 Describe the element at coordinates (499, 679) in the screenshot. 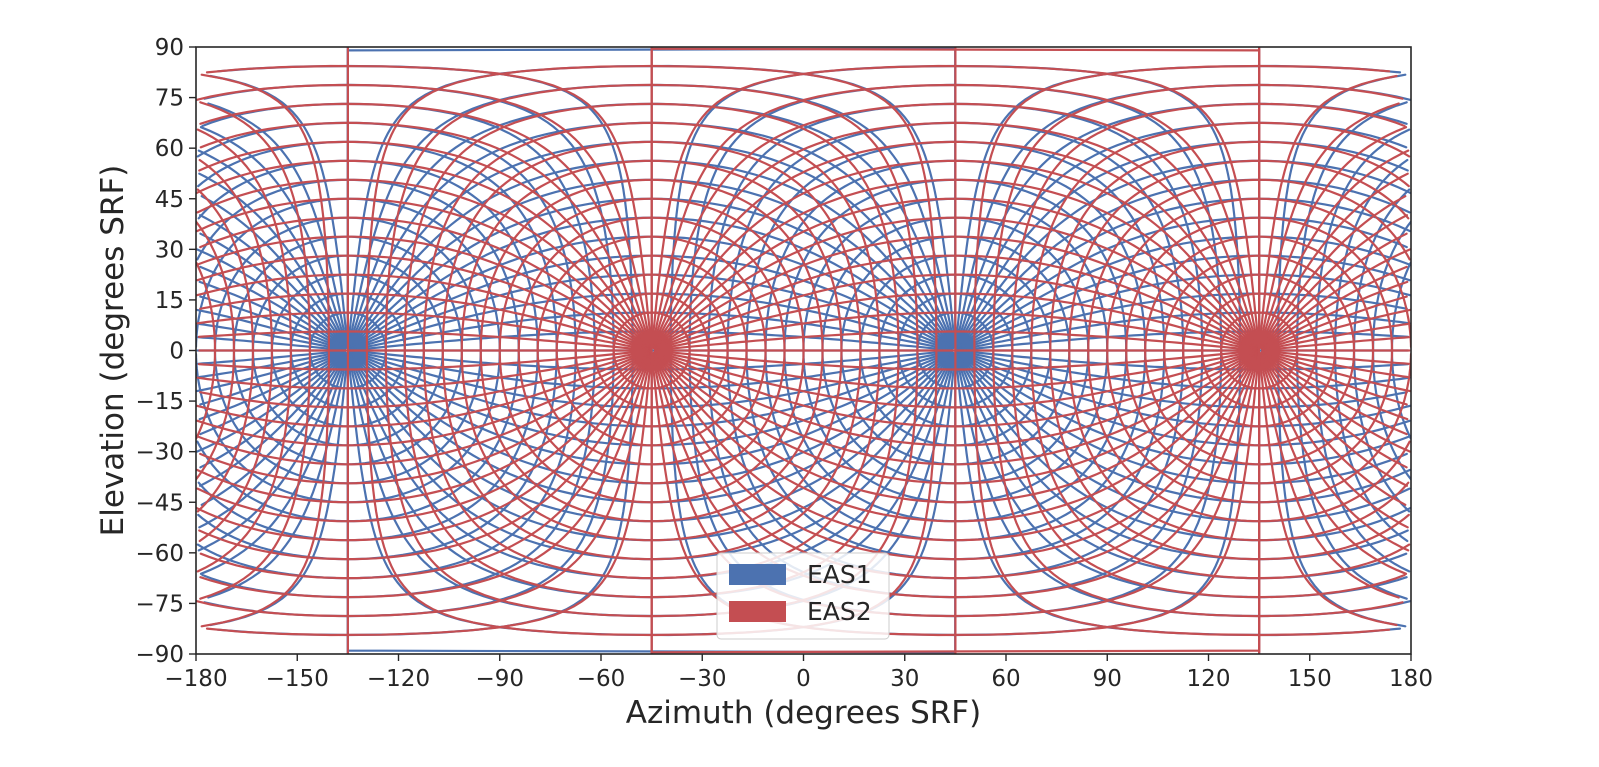

I see `x-tick-label: −90` at that location.